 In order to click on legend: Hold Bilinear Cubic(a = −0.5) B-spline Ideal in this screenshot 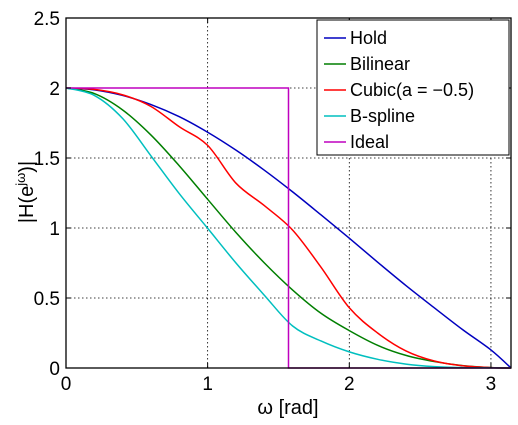, I will do `click(413, 87)`.